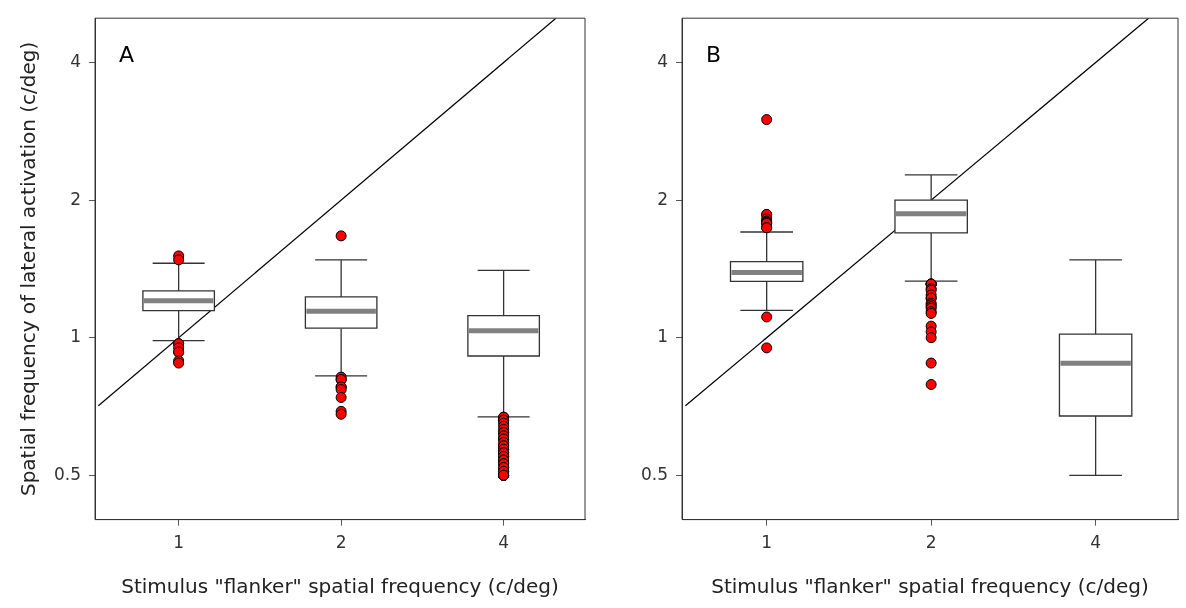 This screenshot has height=608, width=1186. I want to click on y-axis-title: Spatial frequency of lateral activation (c/deg), so click(28, 269).